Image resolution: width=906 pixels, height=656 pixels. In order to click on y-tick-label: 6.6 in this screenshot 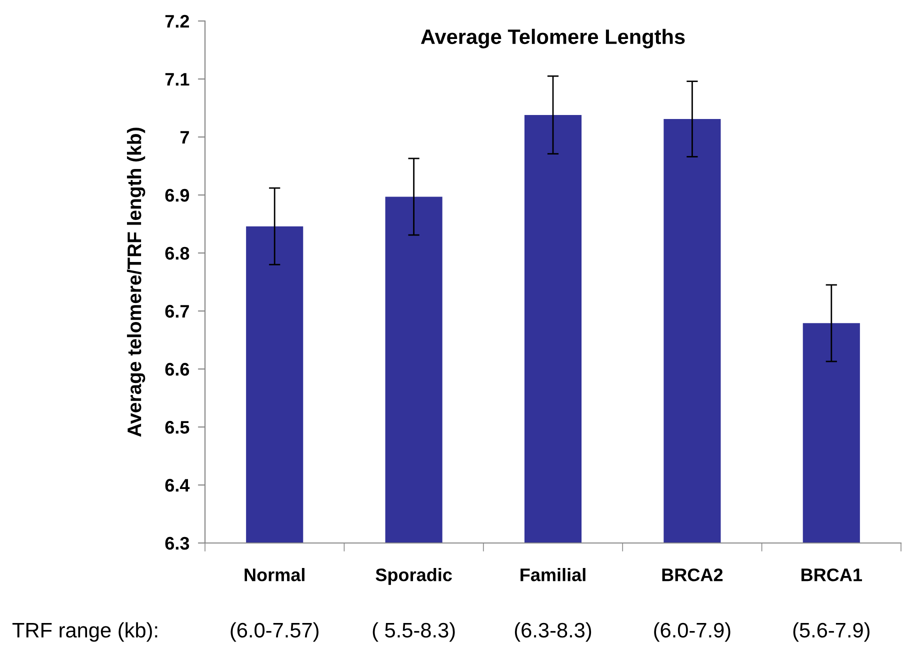, I will do `click(177, 369)`.